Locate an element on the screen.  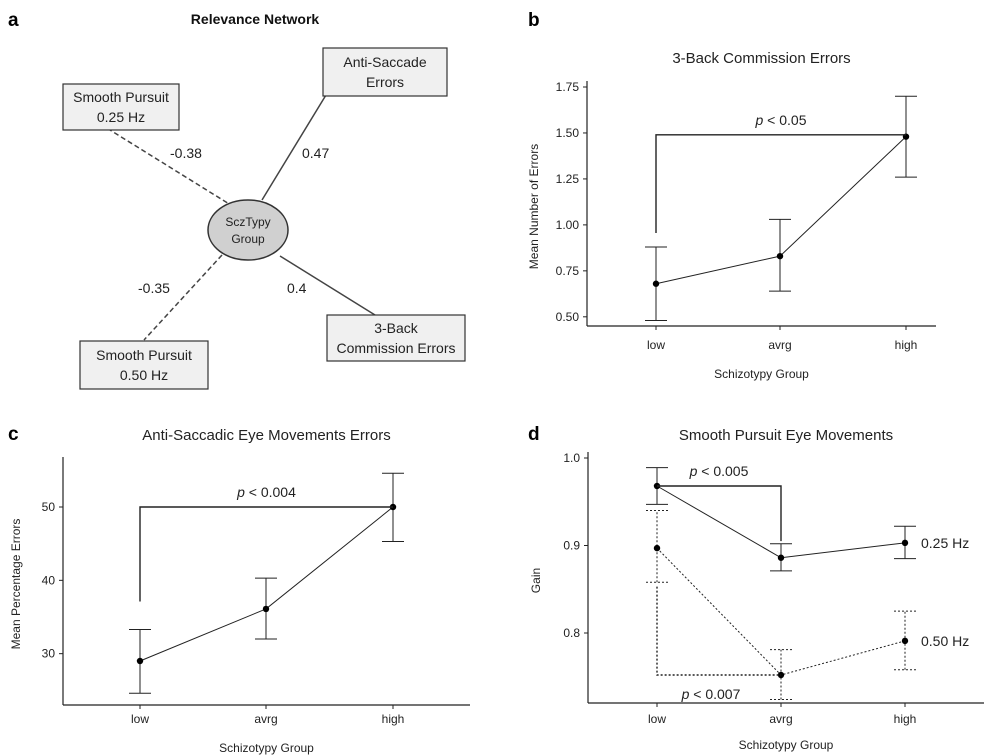
weight-anti: 0.47 is located at coordinates (315, 153).